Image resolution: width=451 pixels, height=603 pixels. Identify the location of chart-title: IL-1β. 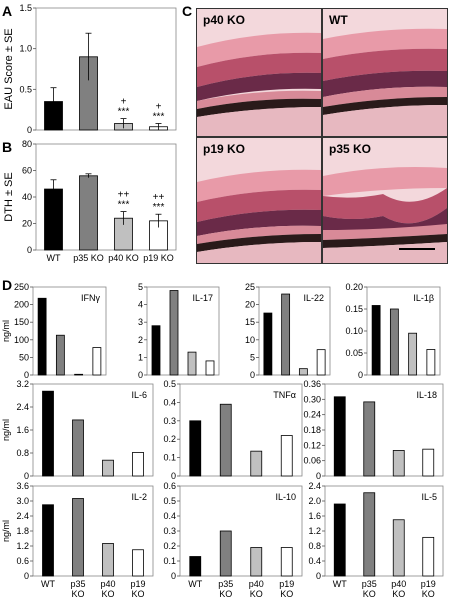
(423, 298).